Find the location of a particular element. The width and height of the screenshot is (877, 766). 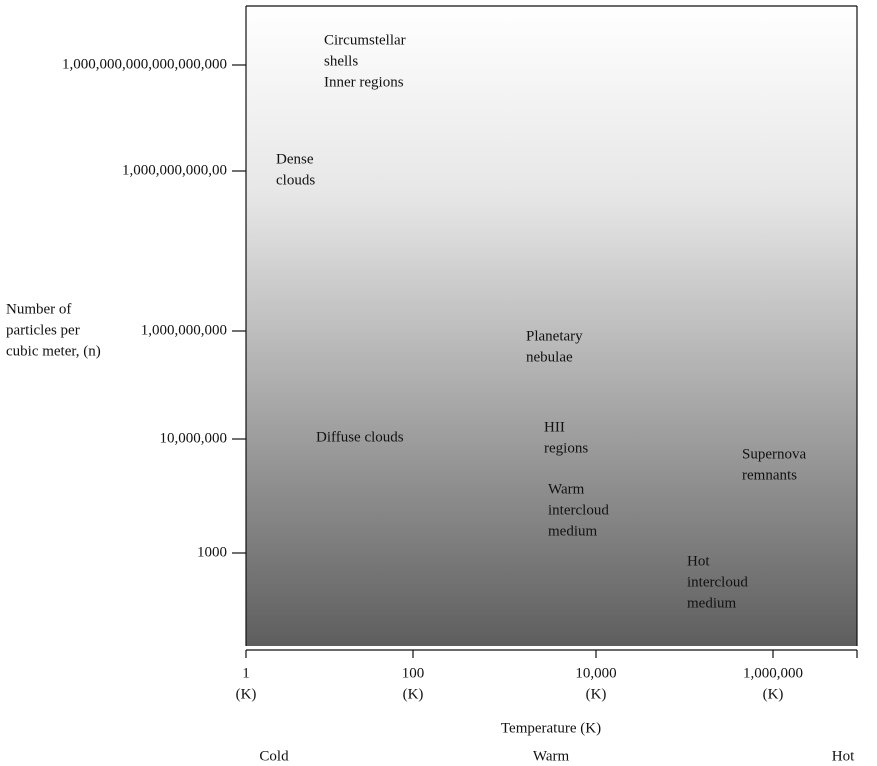

x-tick-label: 10,000 is located at coordinates (595, 673).